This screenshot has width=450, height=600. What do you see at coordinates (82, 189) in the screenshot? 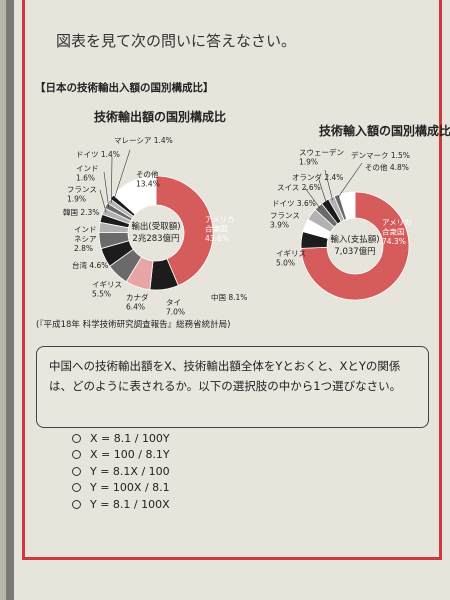
I see `export-slice-label: フランス` at bounding box center [82, 189].